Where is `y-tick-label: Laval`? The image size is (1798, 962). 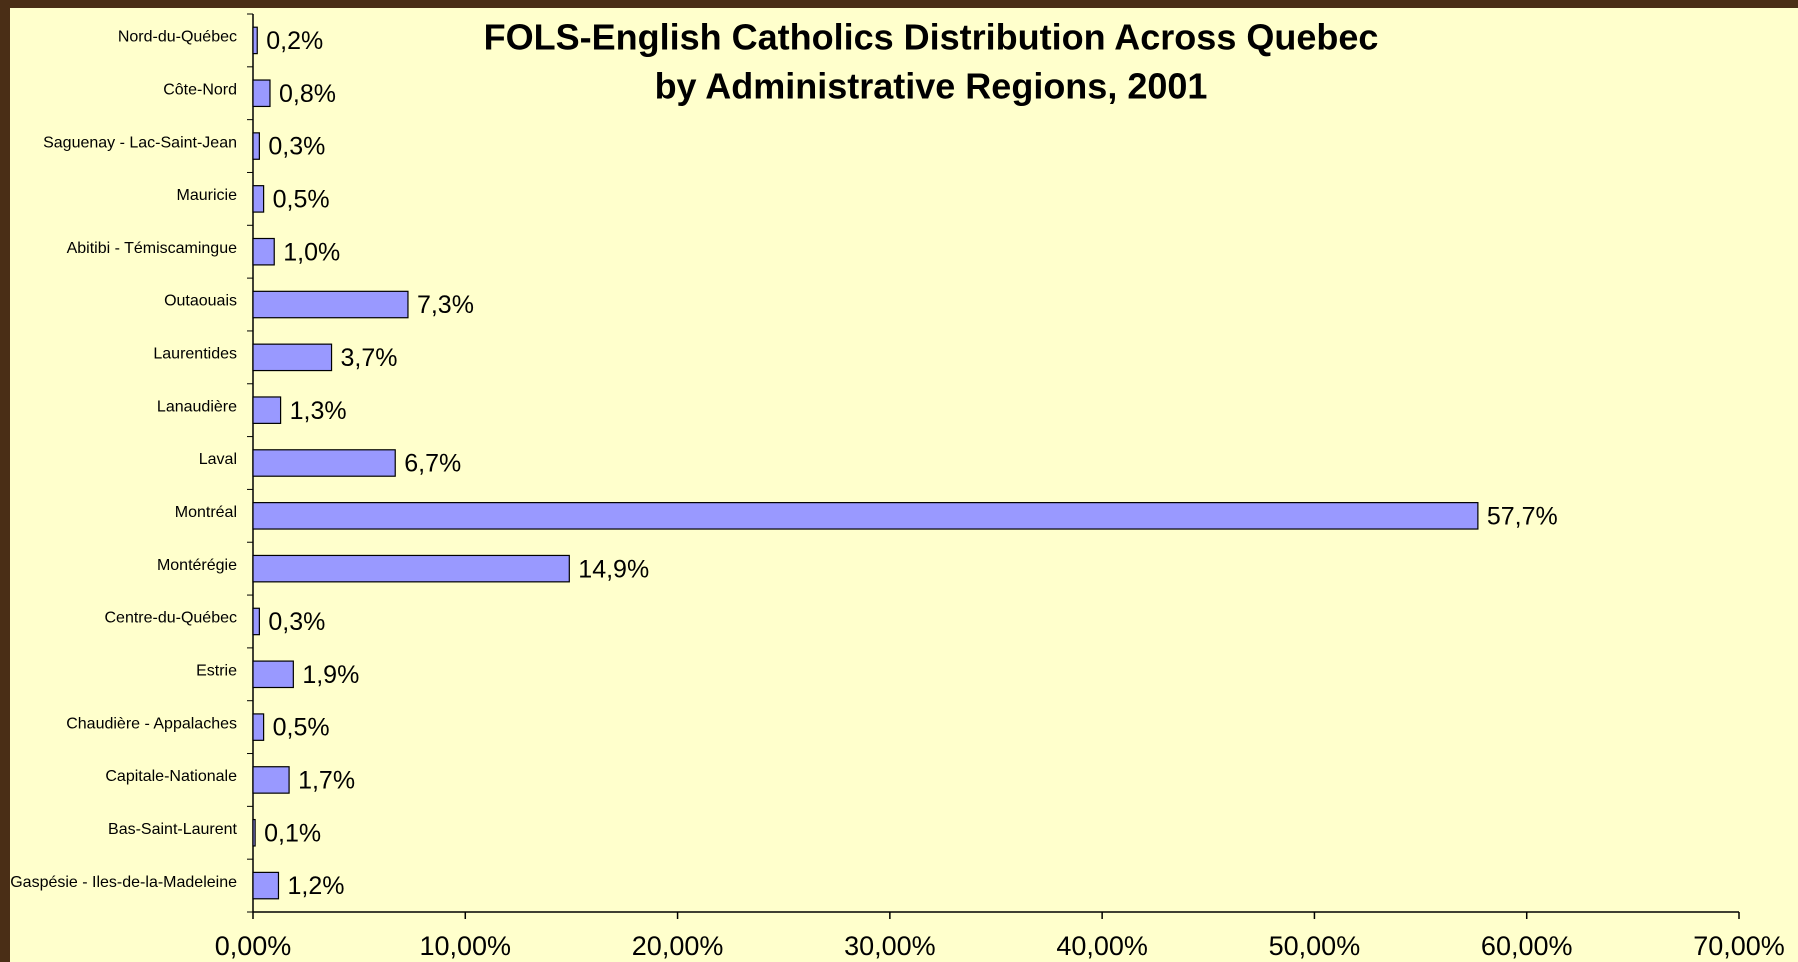 y-tick-label: Laval is located at coordinates (218, 459).